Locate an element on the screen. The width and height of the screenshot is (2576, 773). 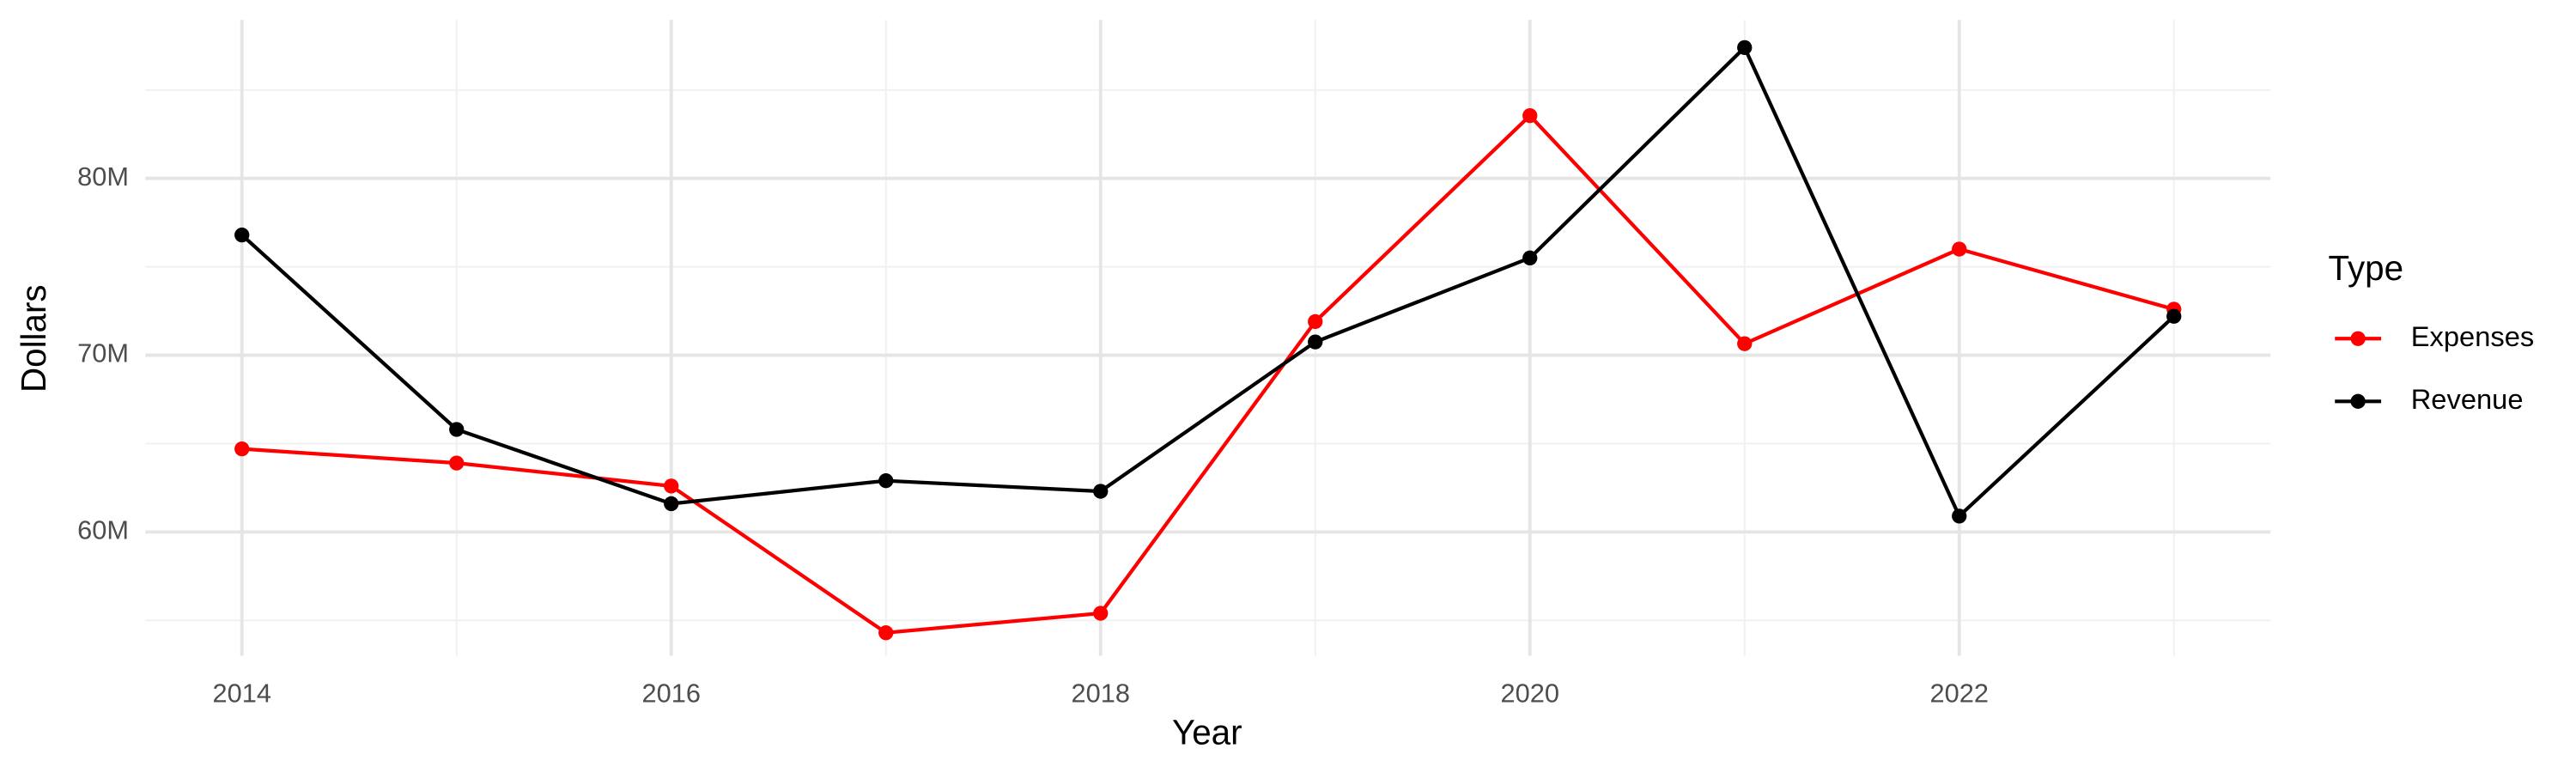
x-tick-label: 2022 is located at coordinates (1960, 694).